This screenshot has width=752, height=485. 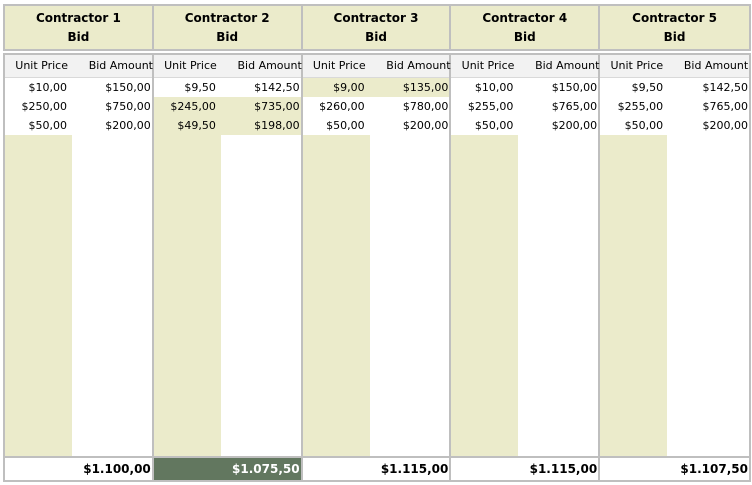 I want to click on total-cell: $1.107,50, so click(x=714, y=469).